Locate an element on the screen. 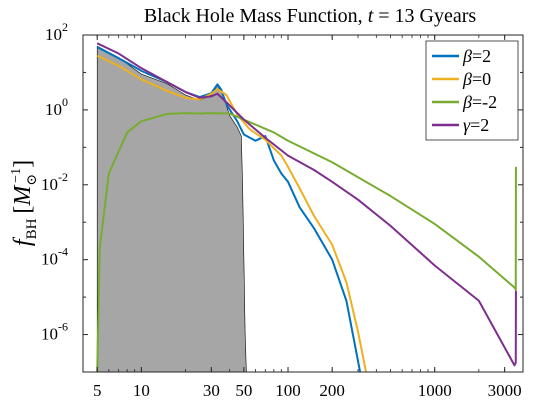 The height and width of the screenshot is (407, 544). legend-label: β=0 is located at coordinates (476, 79).